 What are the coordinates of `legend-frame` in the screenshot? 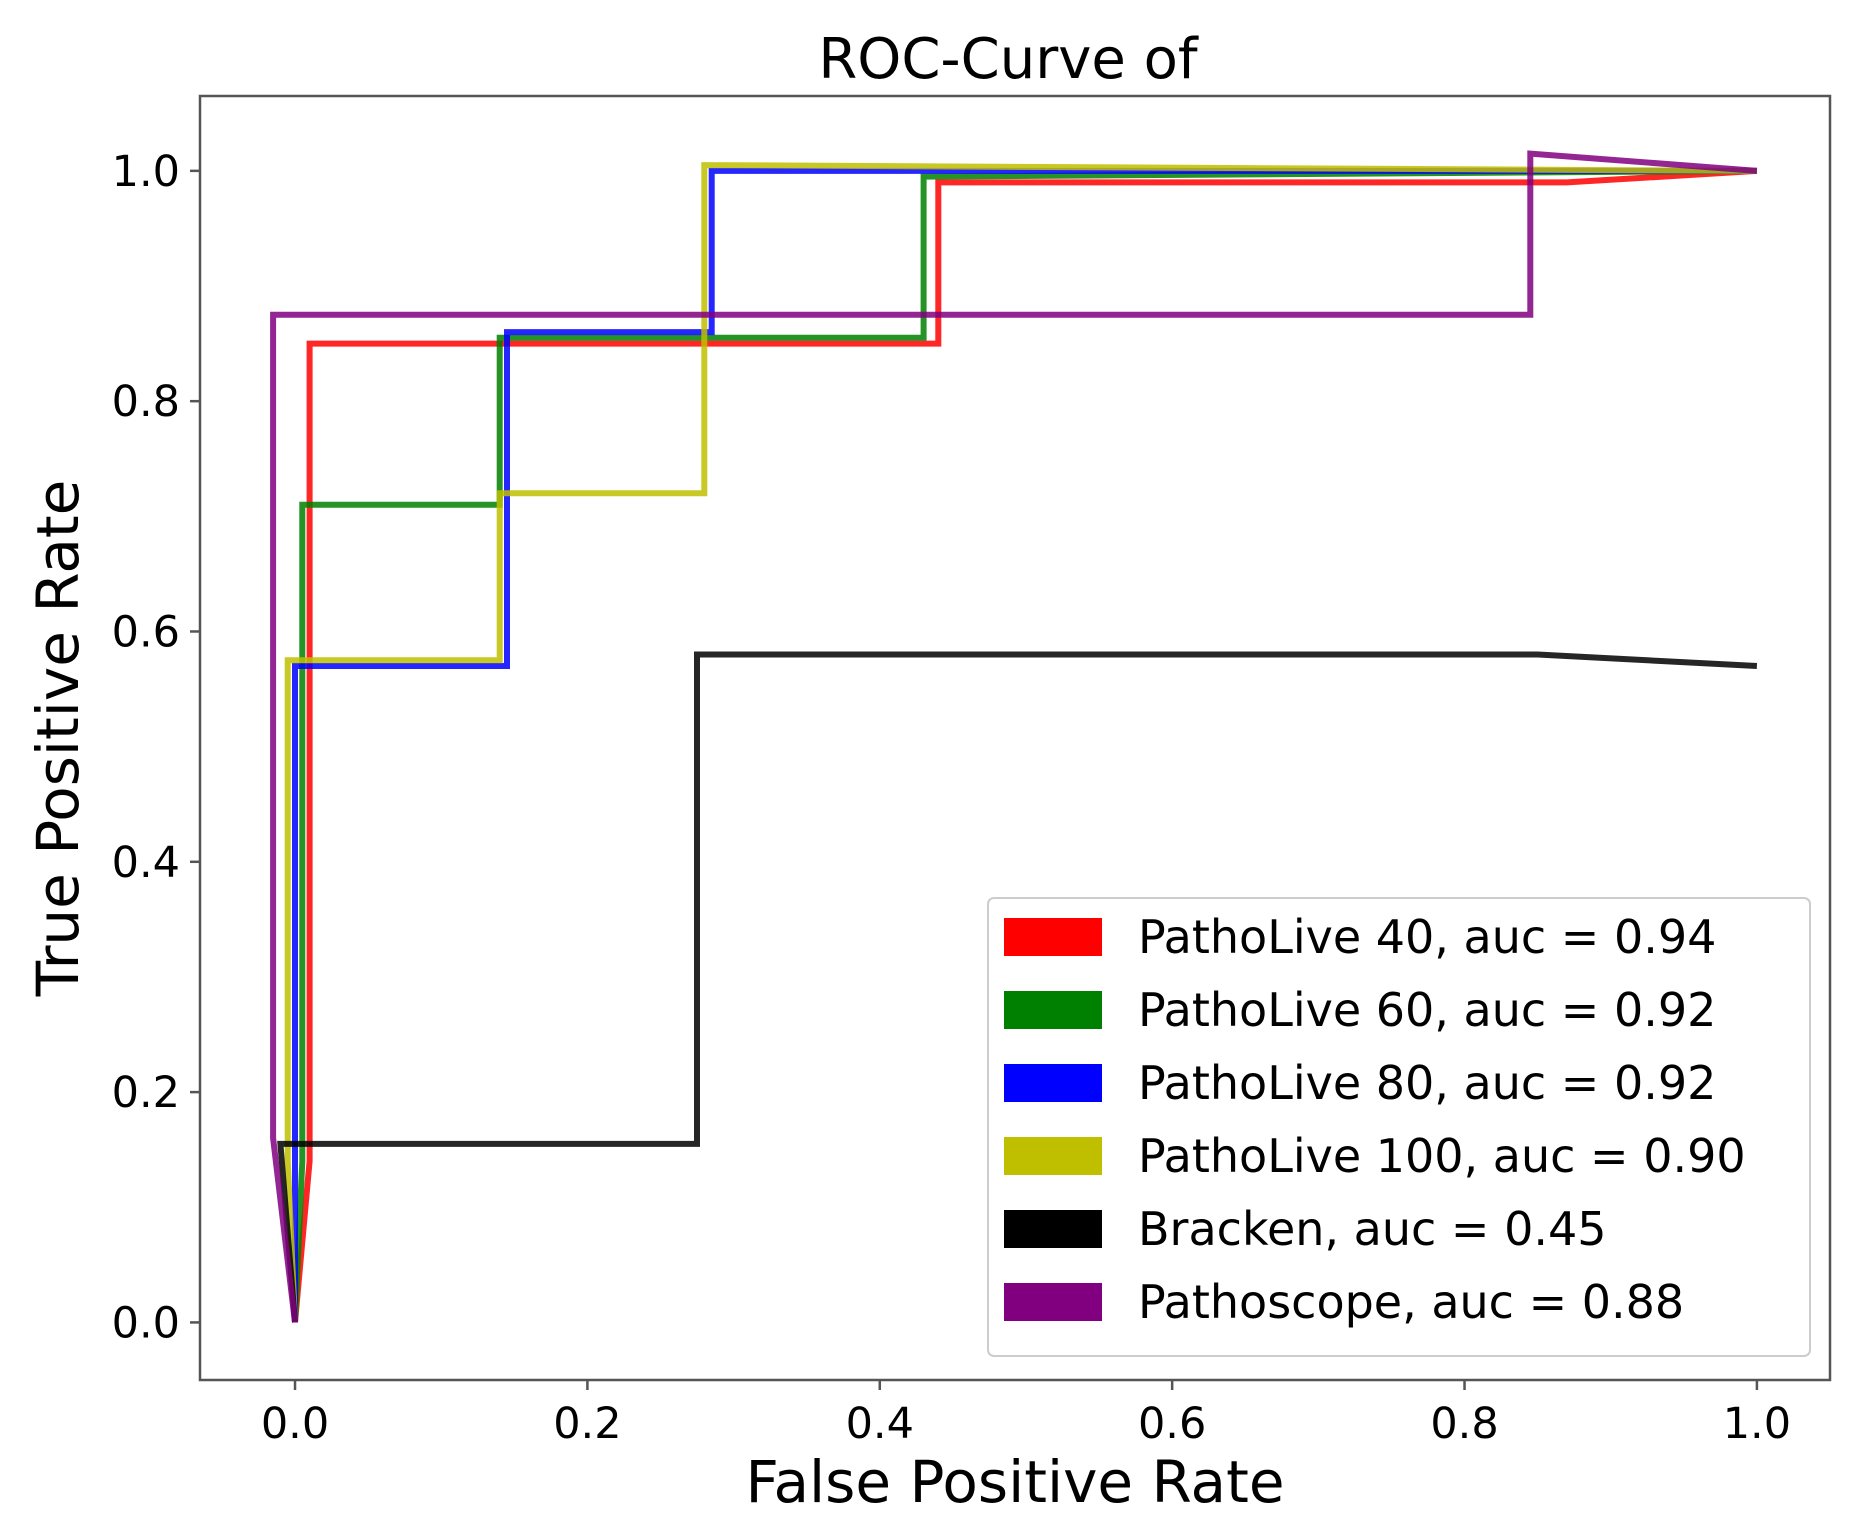 It's located at (1399, 1127).